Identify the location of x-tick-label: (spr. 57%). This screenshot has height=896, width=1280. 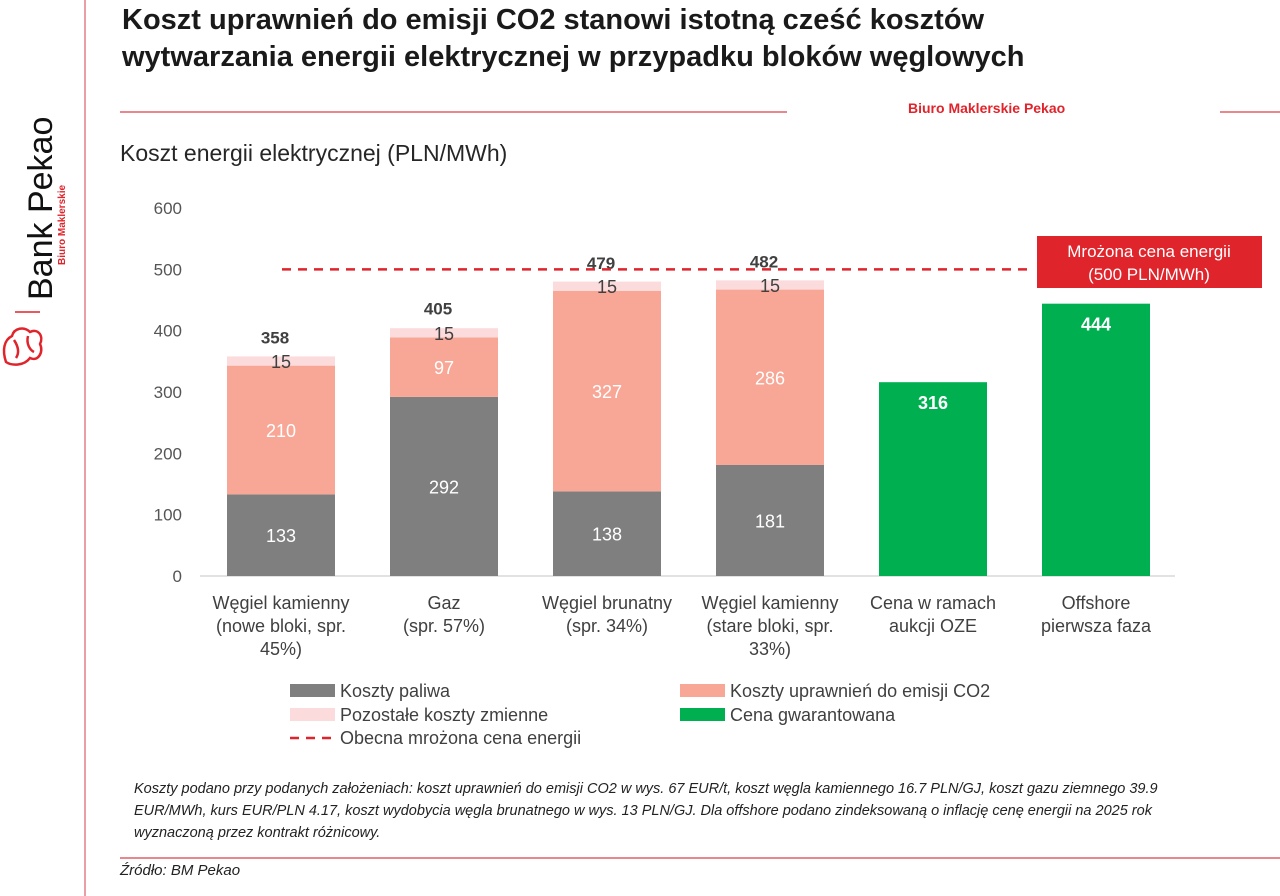
(444, 626).